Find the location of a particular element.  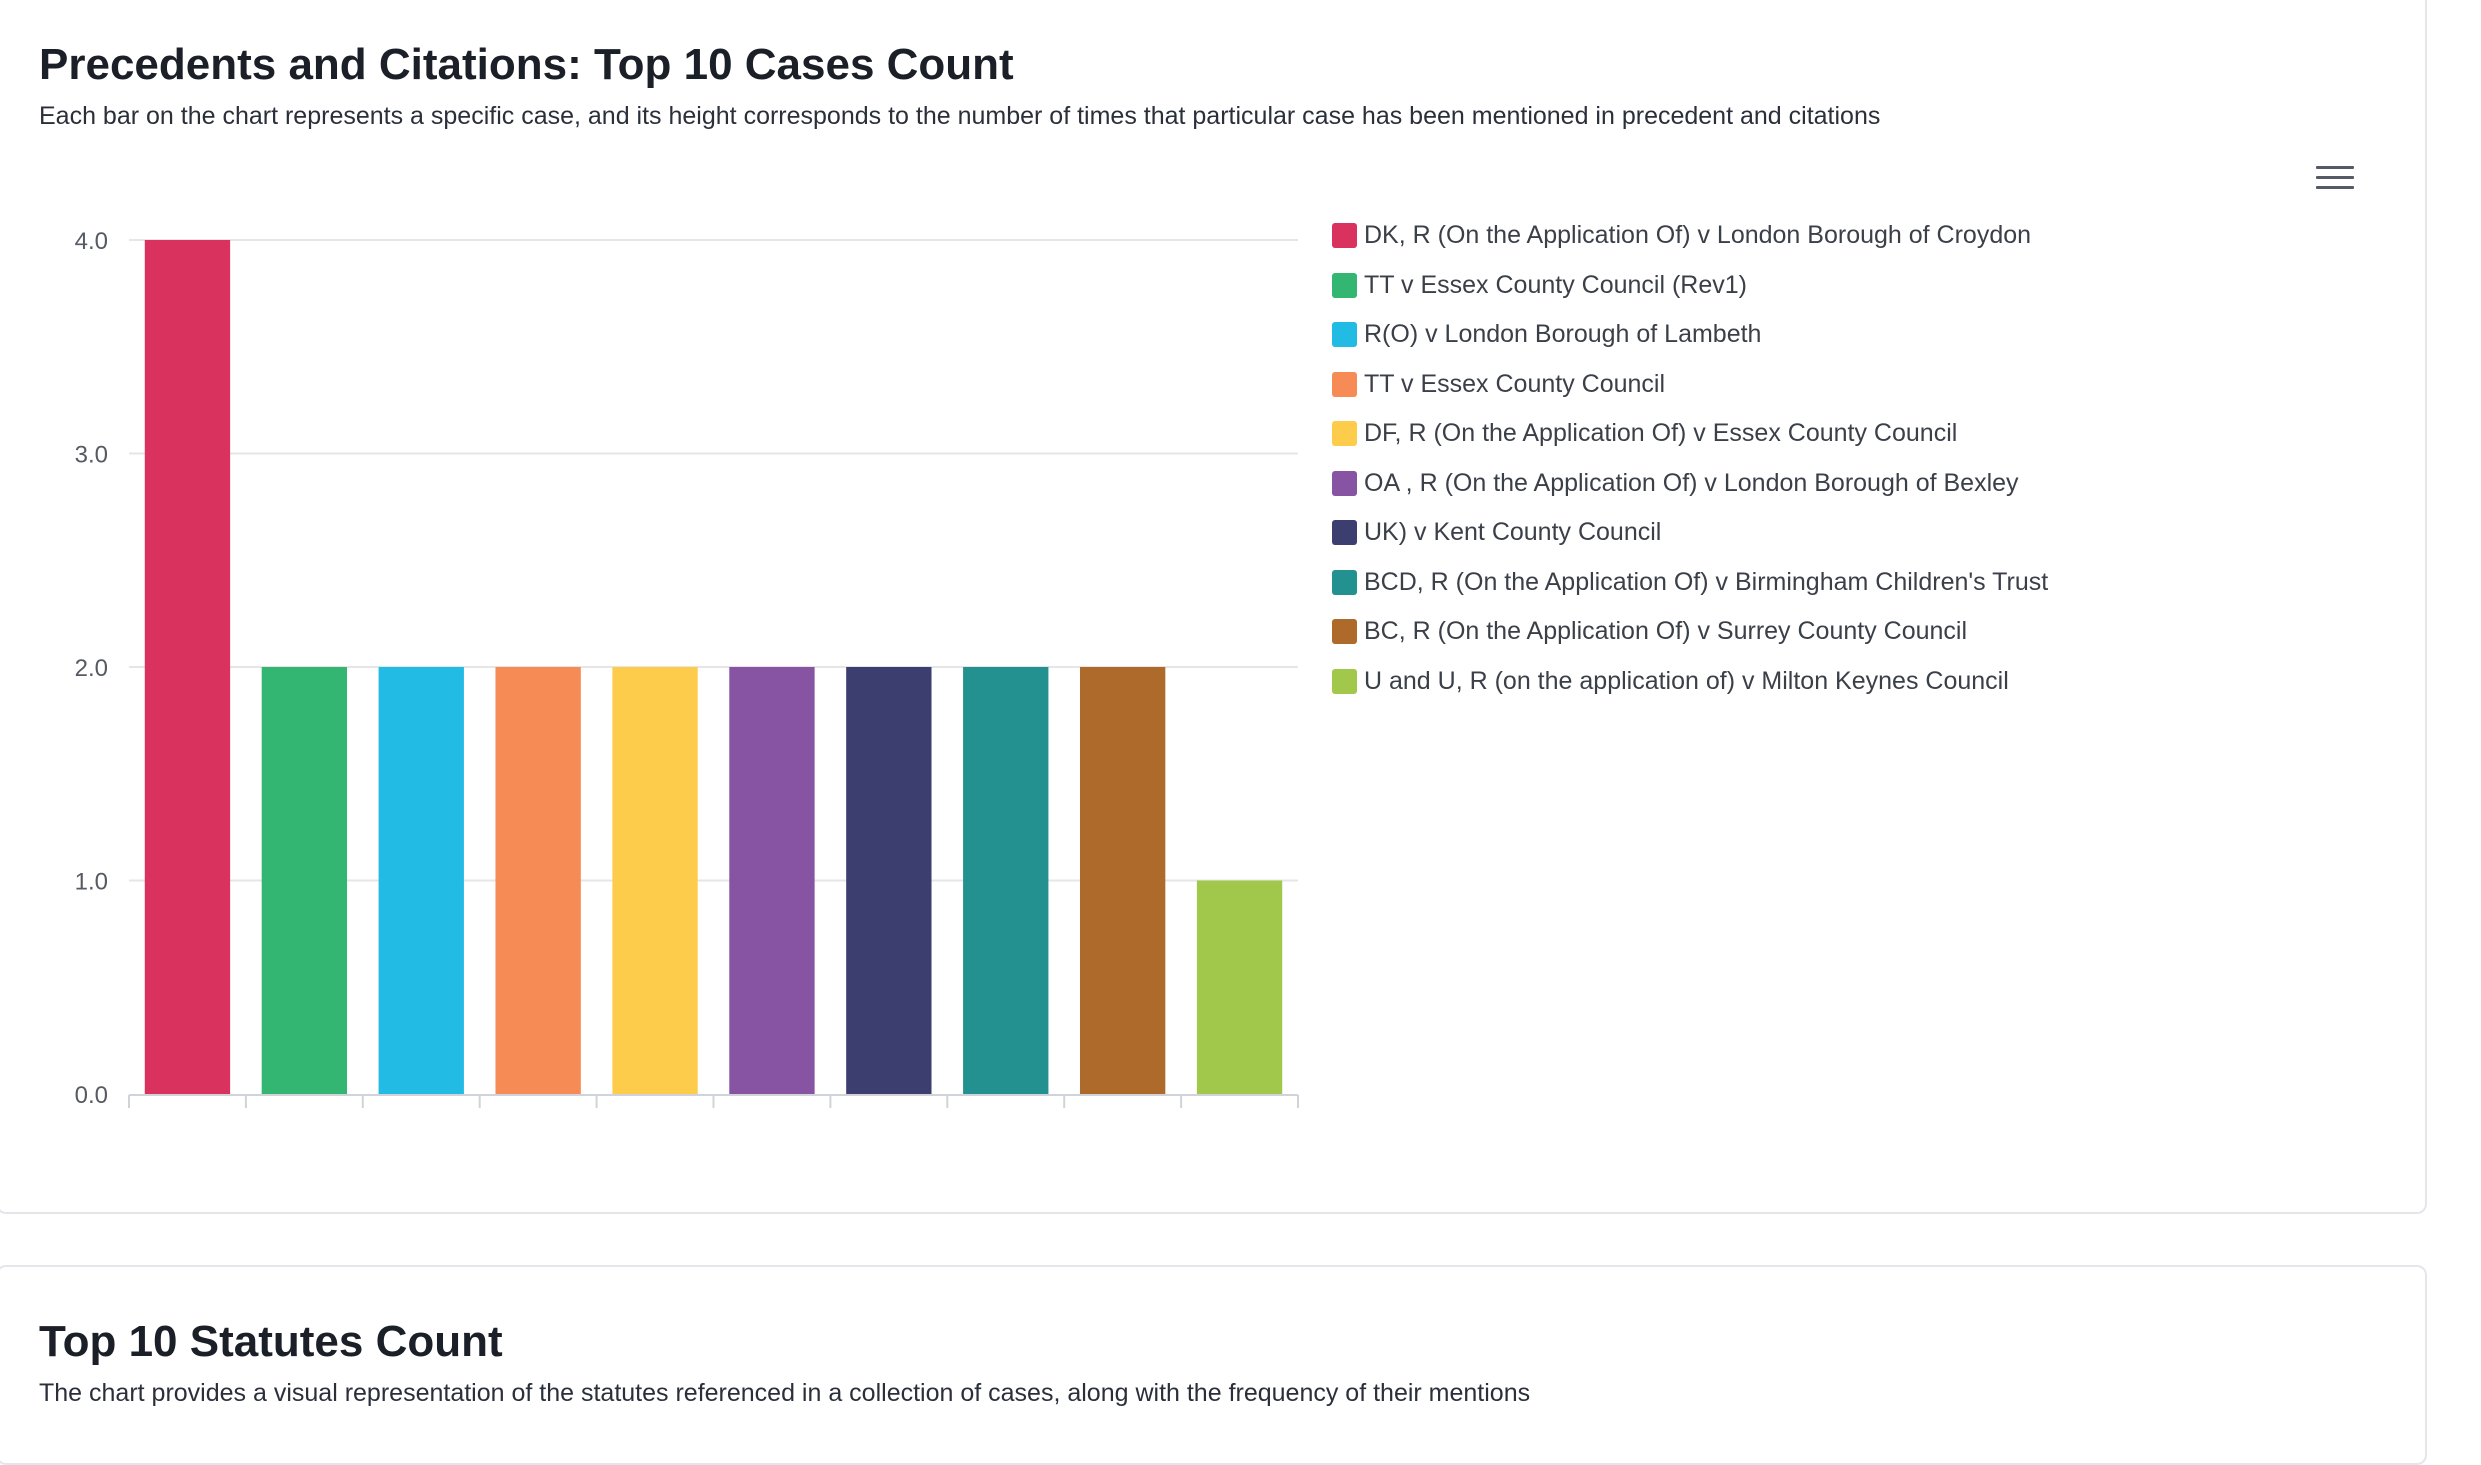

legend-item: TT v Essex County Council (Rev1) is located at coordinates (1690, 291).